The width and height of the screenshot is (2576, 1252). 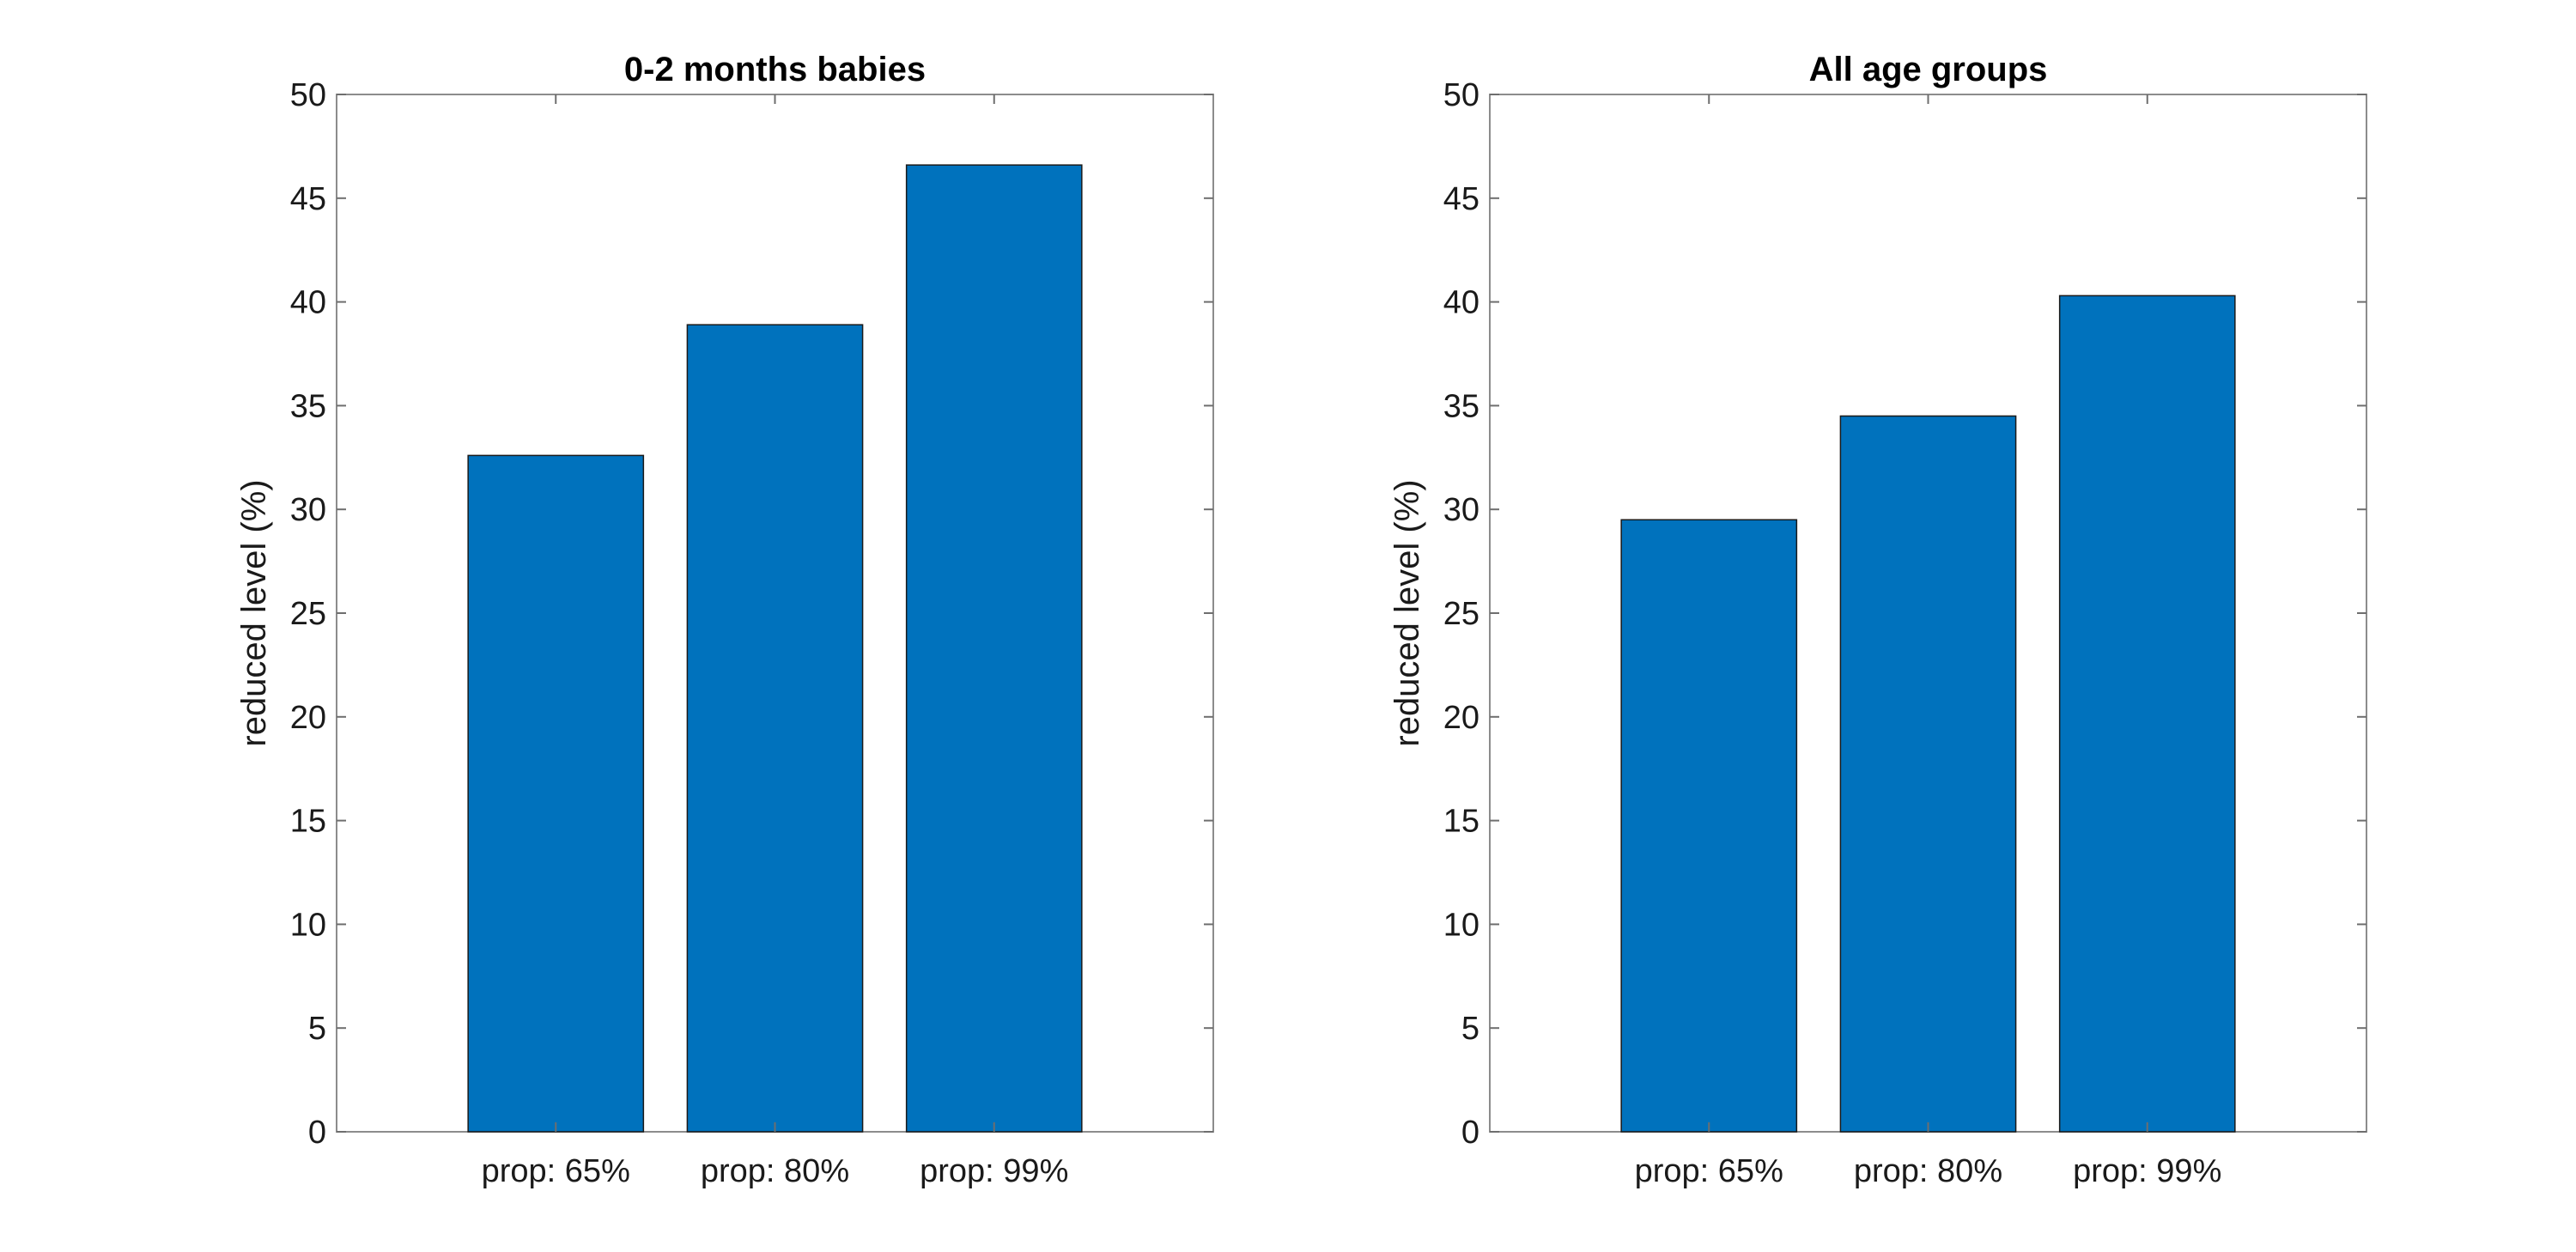 What do you see at coordinates (1929, 69) in the screenshot?
I see `chart-title: All age groups` at bounding box center [1929, 69].